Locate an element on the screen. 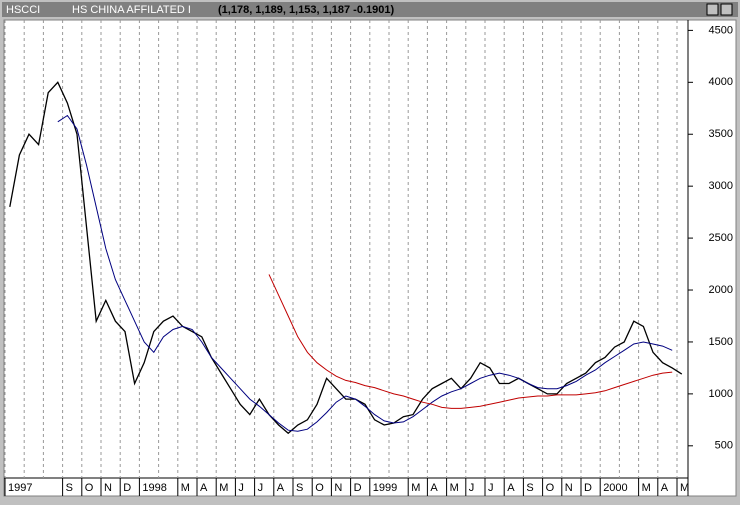 This screenshot has height=505, width=740. x-tick-label: 1998 is located at coordinates (154, 488).